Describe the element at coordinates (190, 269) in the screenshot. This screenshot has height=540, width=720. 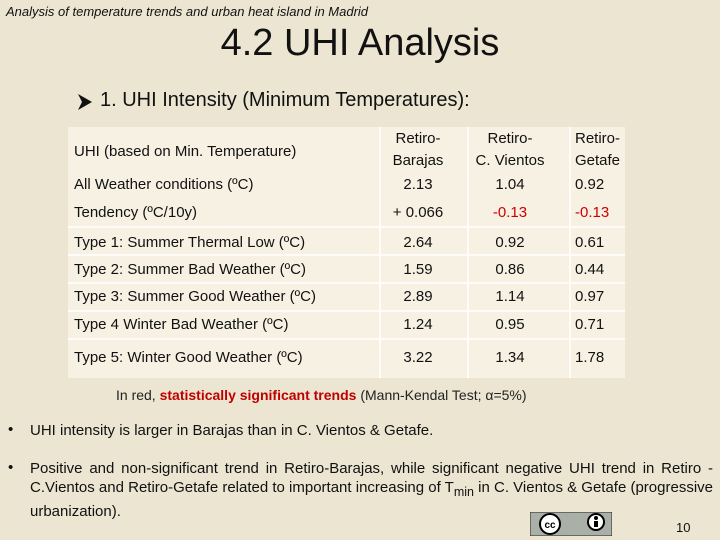
I see `row-label: Type 2: Summer Bad Weather (ºC)` at that location.